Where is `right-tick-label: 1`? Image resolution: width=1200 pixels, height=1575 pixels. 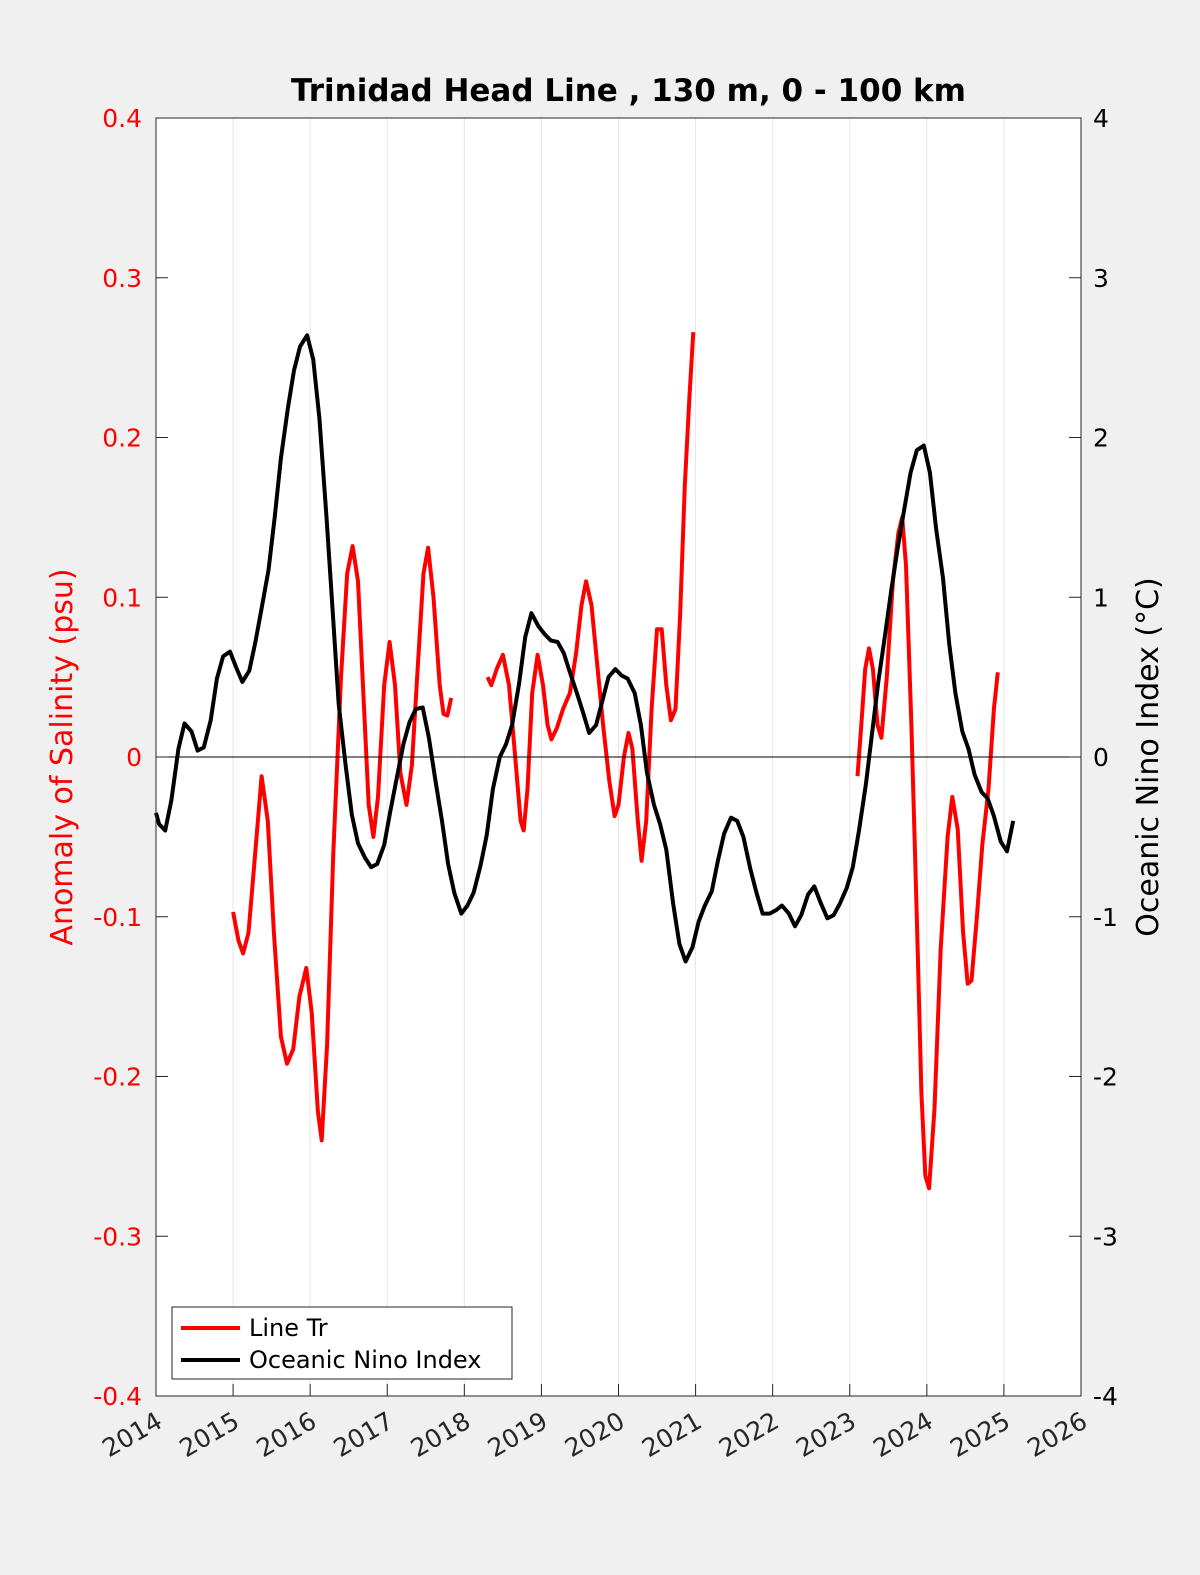 right-tick-label: 1 is located at coordinates (1101, 597).